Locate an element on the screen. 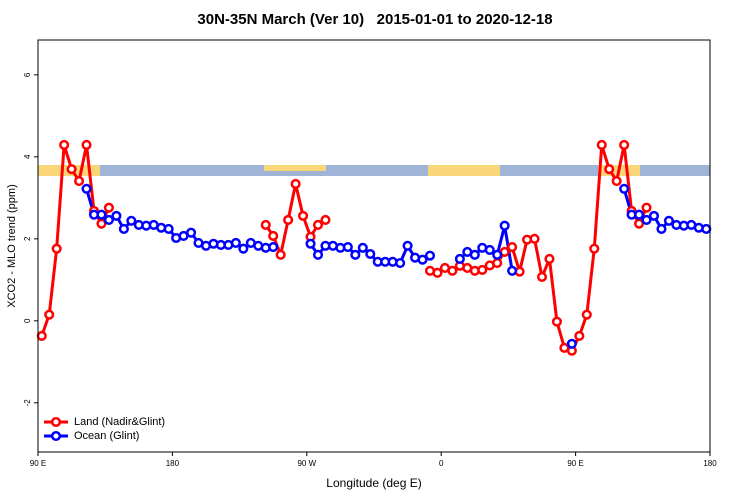  x-tick-label: 90 W is located at coordinates (306, 463).